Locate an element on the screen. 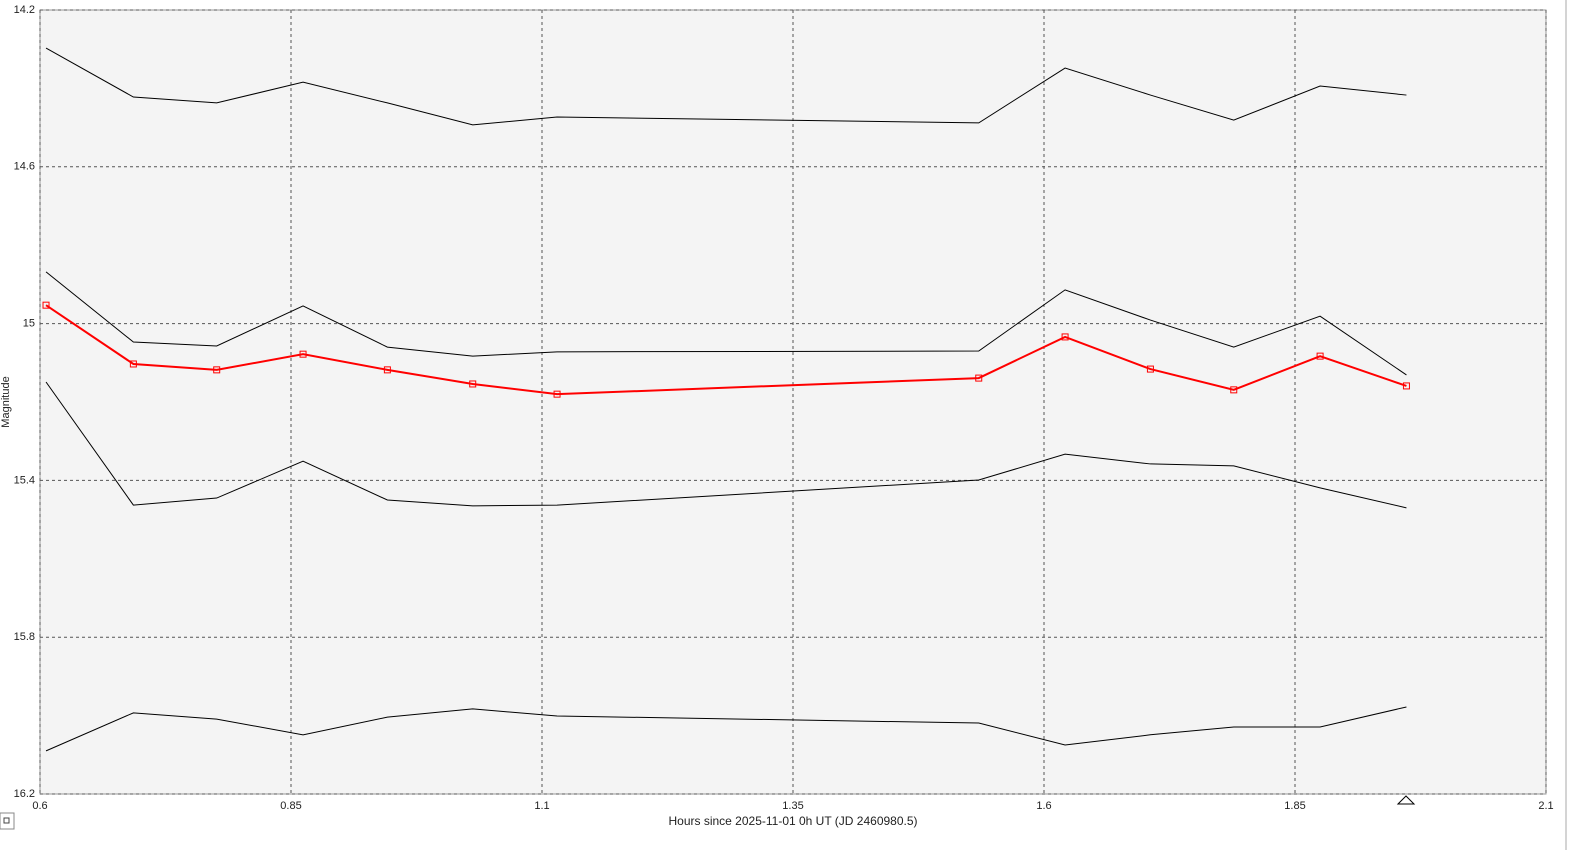 Image resolution: width=1596 pixels, height=855 pixels. x-tick-label: 0.85 is located at coordinates (290, 806).